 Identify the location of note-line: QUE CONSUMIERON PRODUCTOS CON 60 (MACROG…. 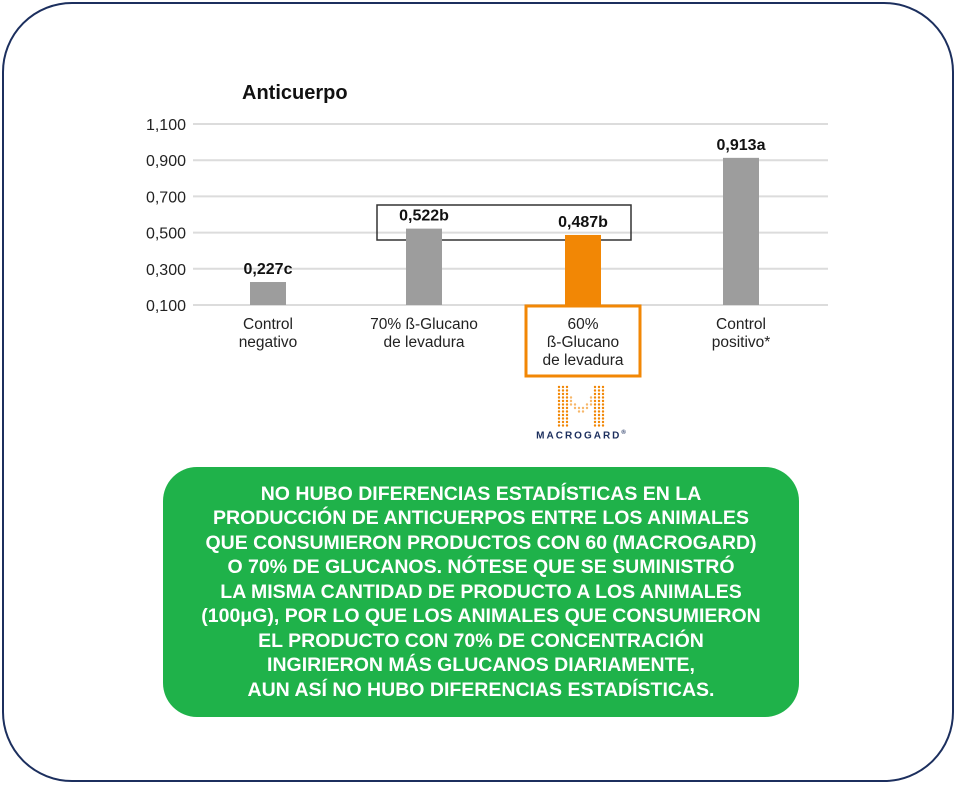
(481, 542).